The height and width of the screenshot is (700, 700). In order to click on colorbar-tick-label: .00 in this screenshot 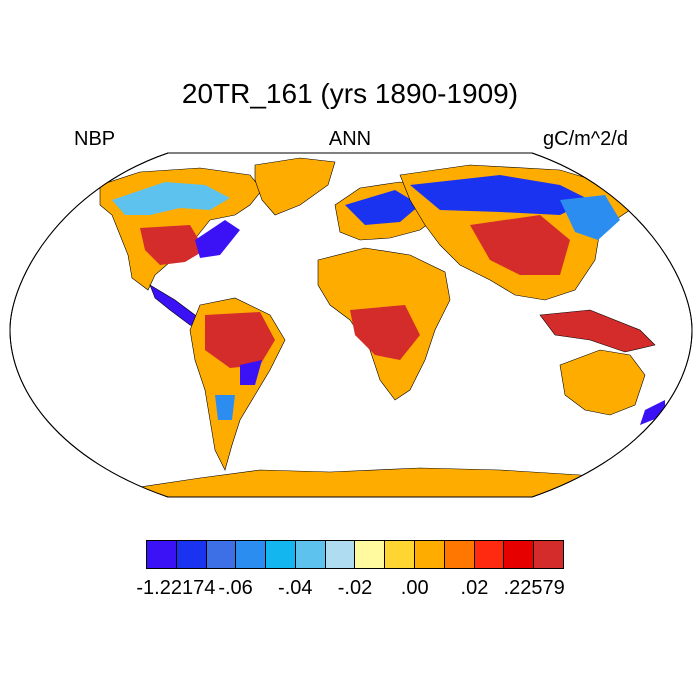, I will do `click(414, 588)`.